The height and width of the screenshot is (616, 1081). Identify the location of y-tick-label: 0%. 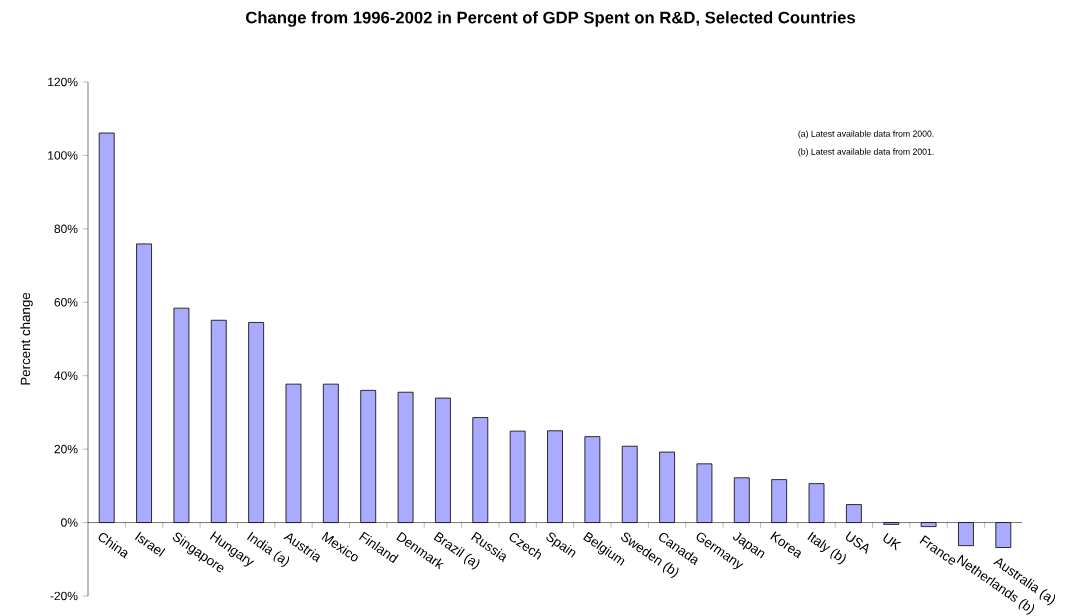
(69, 522).